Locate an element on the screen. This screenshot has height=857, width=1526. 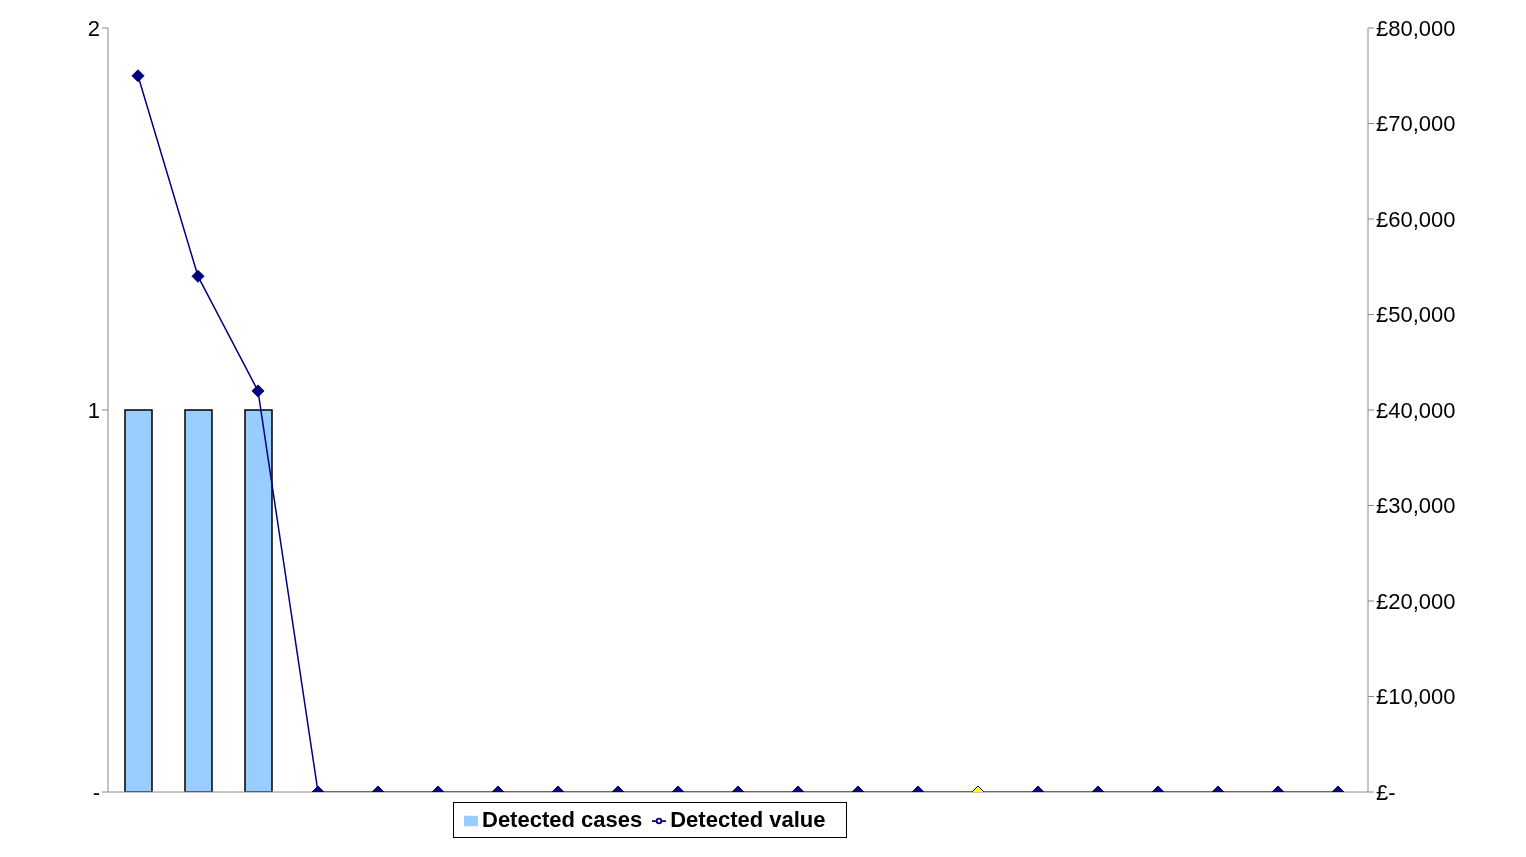
y2-tick-label: £60,000 is located at coordinates (1416, 219).